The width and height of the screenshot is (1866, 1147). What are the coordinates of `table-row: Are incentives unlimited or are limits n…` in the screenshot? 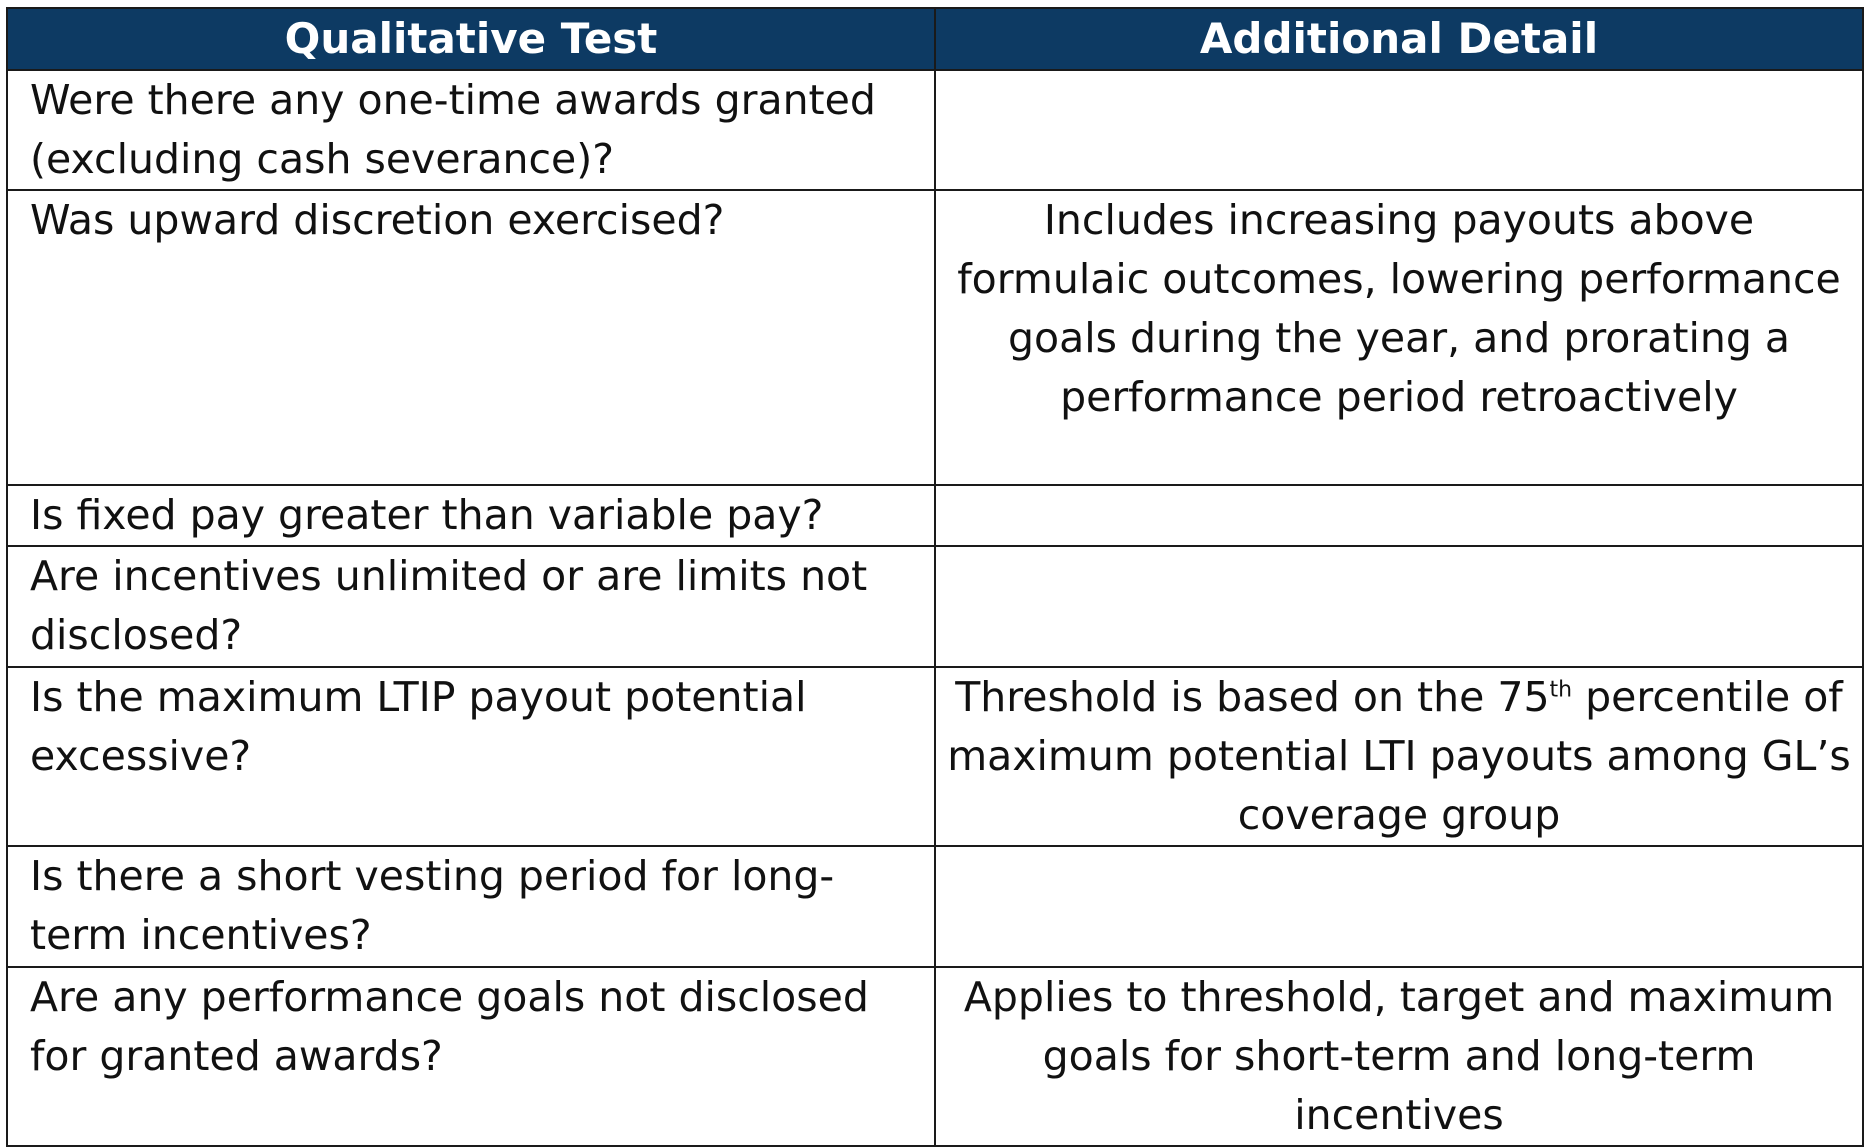 It's located at (935, 606).